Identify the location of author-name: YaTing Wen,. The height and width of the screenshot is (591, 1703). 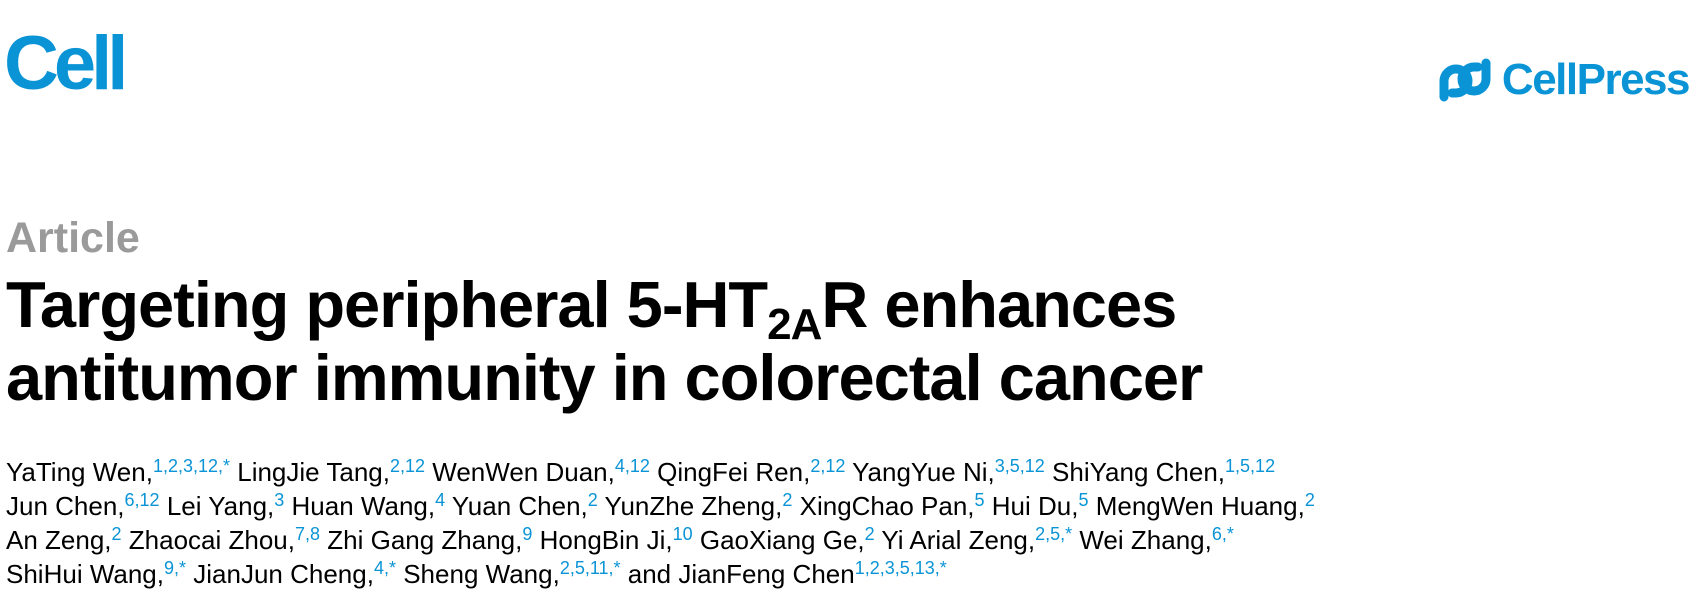
(79, 472).